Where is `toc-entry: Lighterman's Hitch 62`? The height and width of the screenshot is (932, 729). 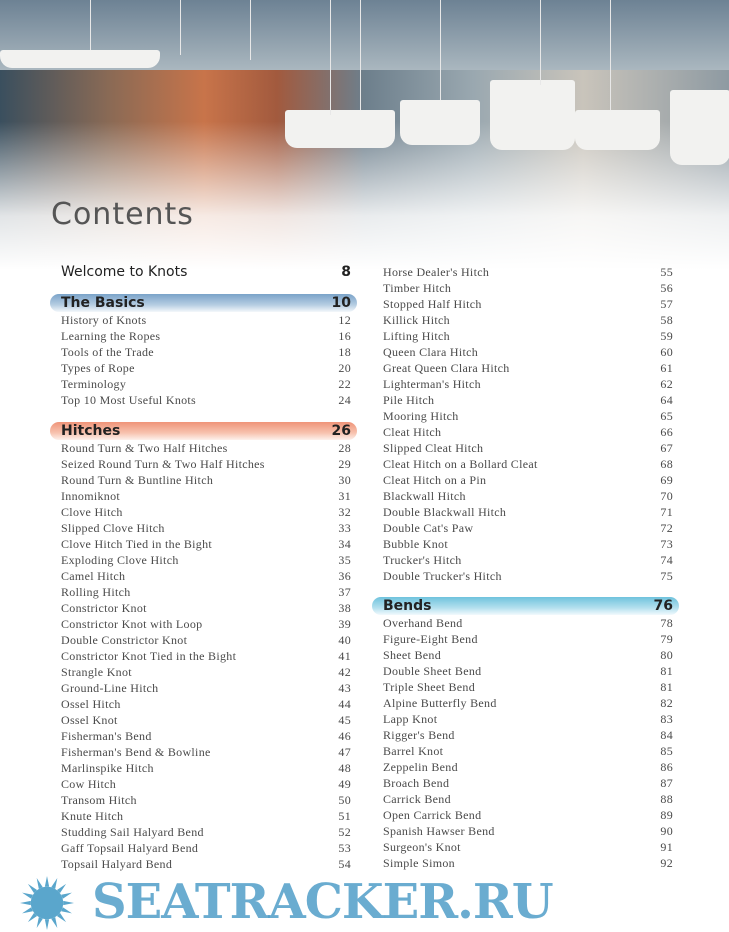 toc-entry: Lighterman's Hitch 62 is located at coordinates (525, 384).